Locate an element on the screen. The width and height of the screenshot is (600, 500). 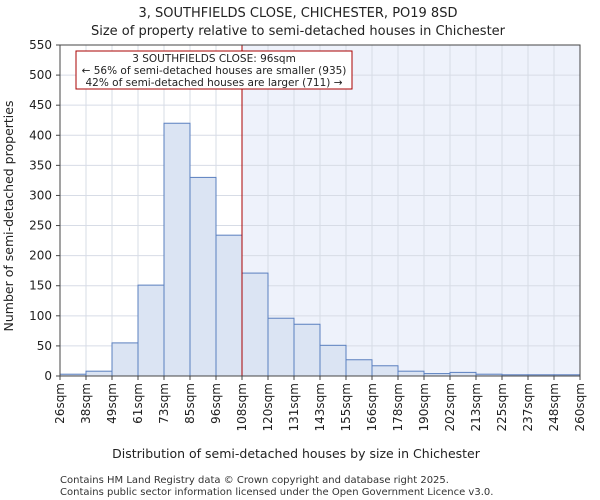
annotation-box is located at coordinates (214, 70).